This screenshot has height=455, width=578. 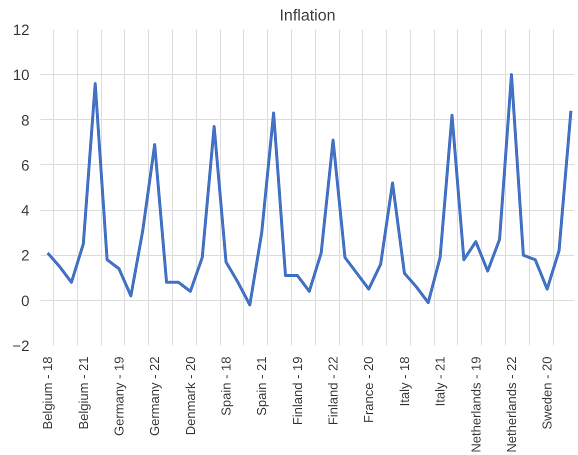 What do you see at coordinates (25, 165) in the screenshot?
I see `y-tick-label: 6` at bounding box center [25, 165].